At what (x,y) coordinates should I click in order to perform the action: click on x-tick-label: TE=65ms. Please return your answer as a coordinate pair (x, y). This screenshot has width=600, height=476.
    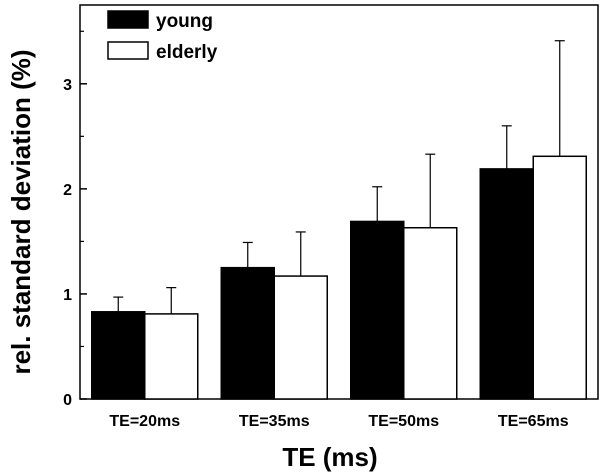
    Looking at the image, I should click on (533, 421).